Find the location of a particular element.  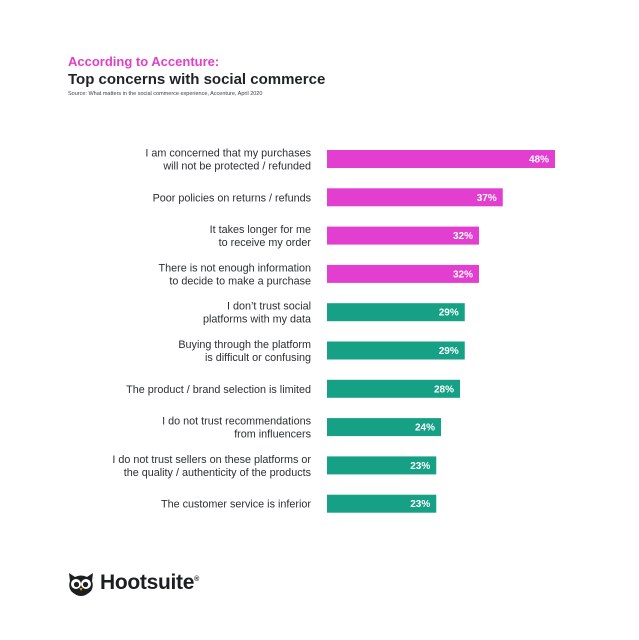

brand-reg-mark: ® is located at coordinates (196, 579).